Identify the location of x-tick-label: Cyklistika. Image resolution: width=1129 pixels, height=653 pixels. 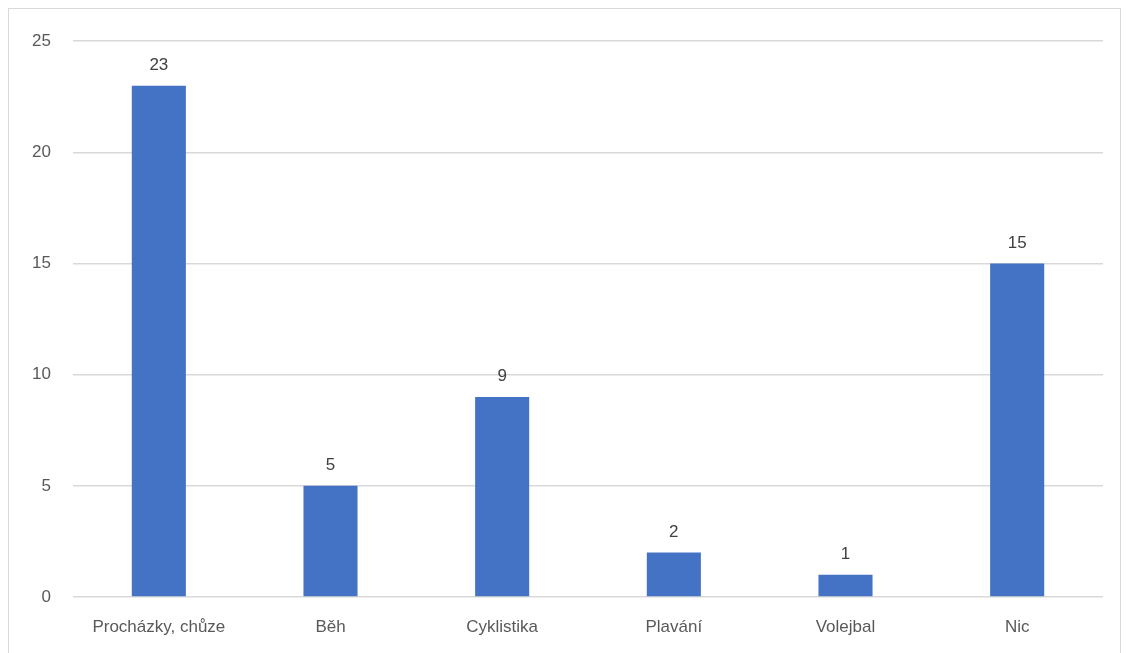
(502, 626).